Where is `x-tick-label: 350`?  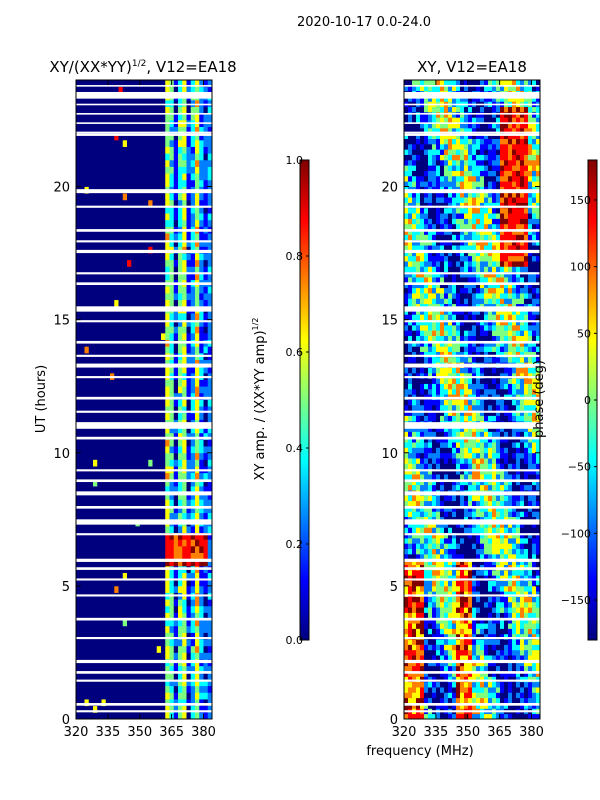
x-tick-label: 350 is located at coordinates (139, 732).